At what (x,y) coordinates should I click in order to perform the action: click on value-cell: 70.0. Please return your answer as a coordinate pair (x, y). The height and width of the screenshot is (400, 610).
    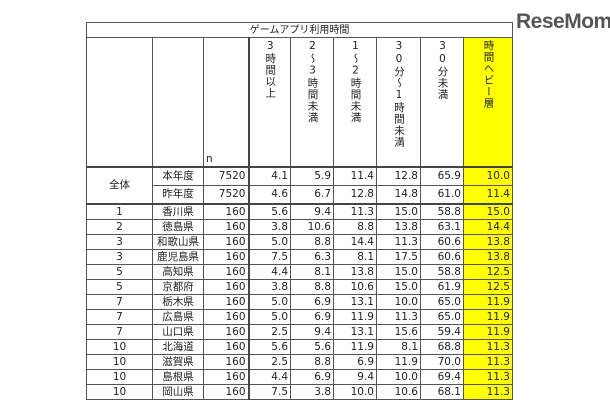
    Looking at the image, I should click on (442, 362).